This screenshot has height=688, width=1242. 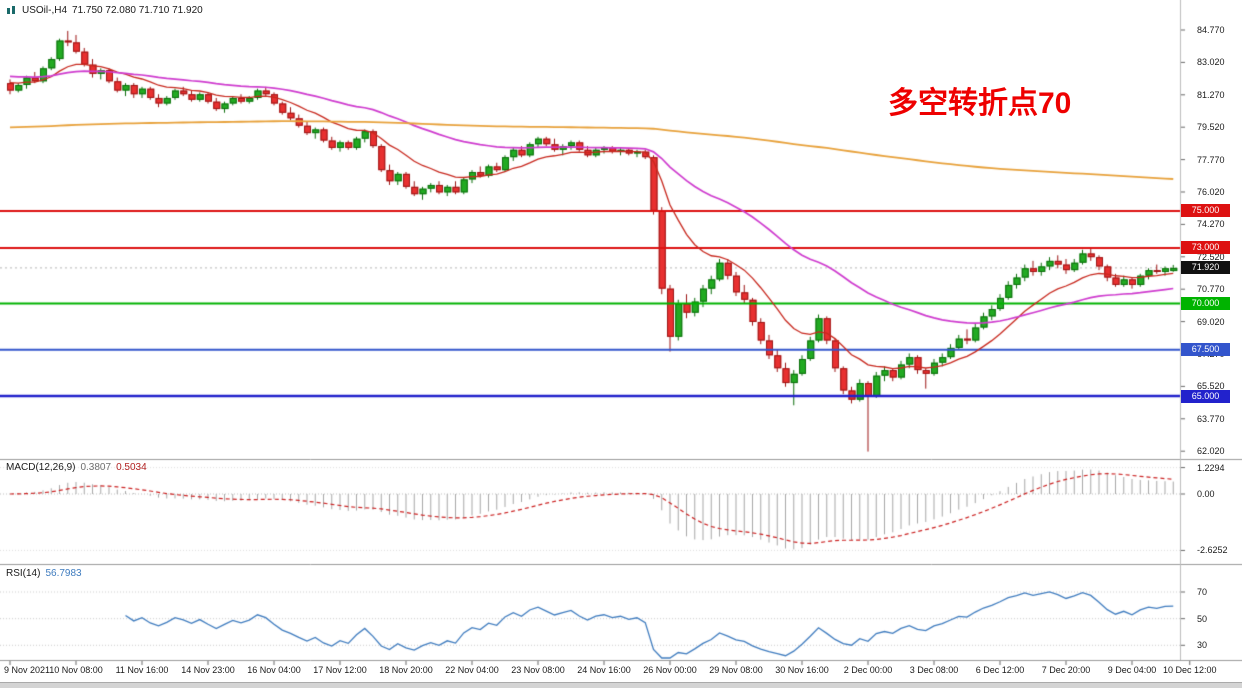 I want to click on rsi-axis-label: 50, so click(x=1202, y=618).